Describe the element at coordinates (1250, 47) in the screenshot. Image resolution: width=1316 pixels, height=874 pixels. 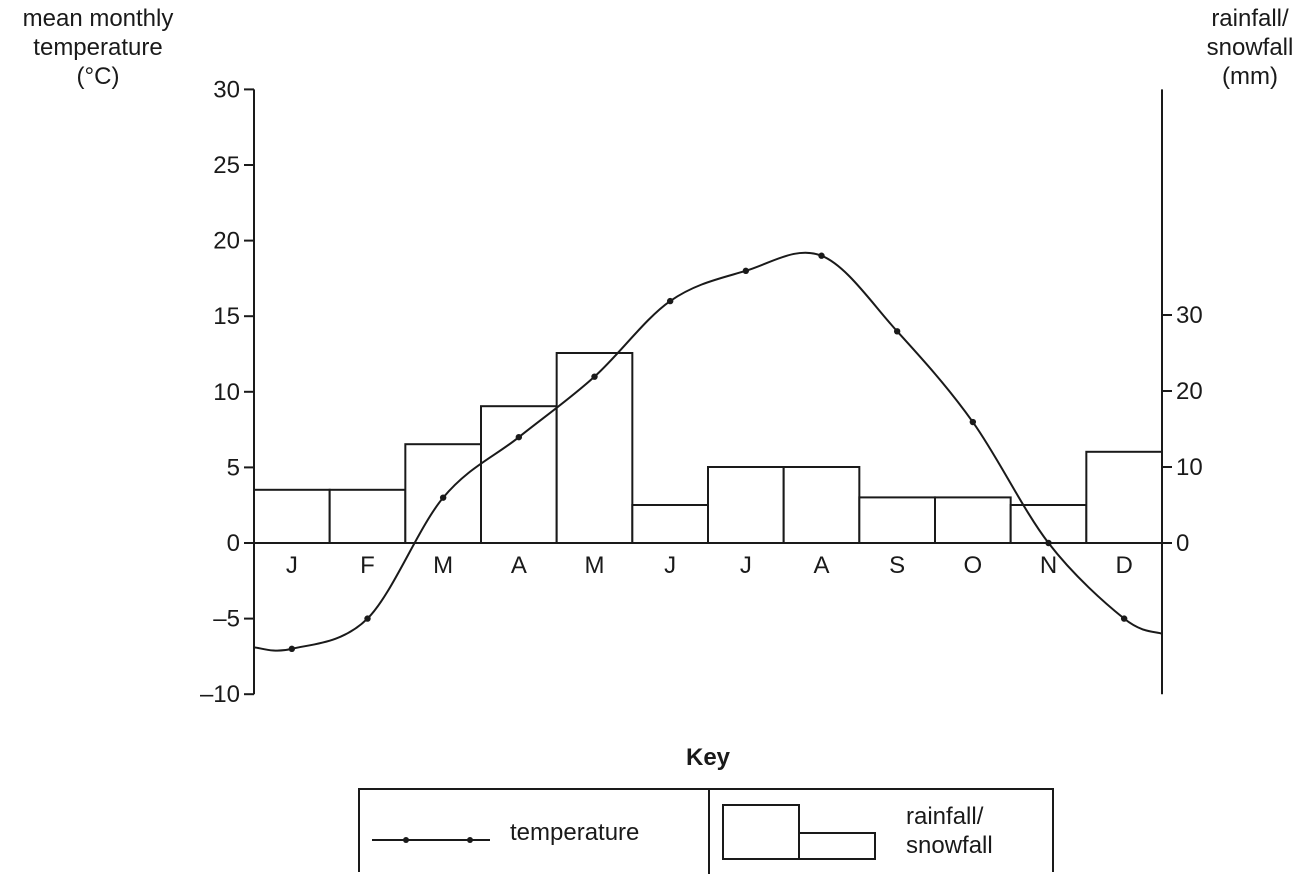
I see `right-axis-title: rainfall/ snowfall (mm)` at that location.